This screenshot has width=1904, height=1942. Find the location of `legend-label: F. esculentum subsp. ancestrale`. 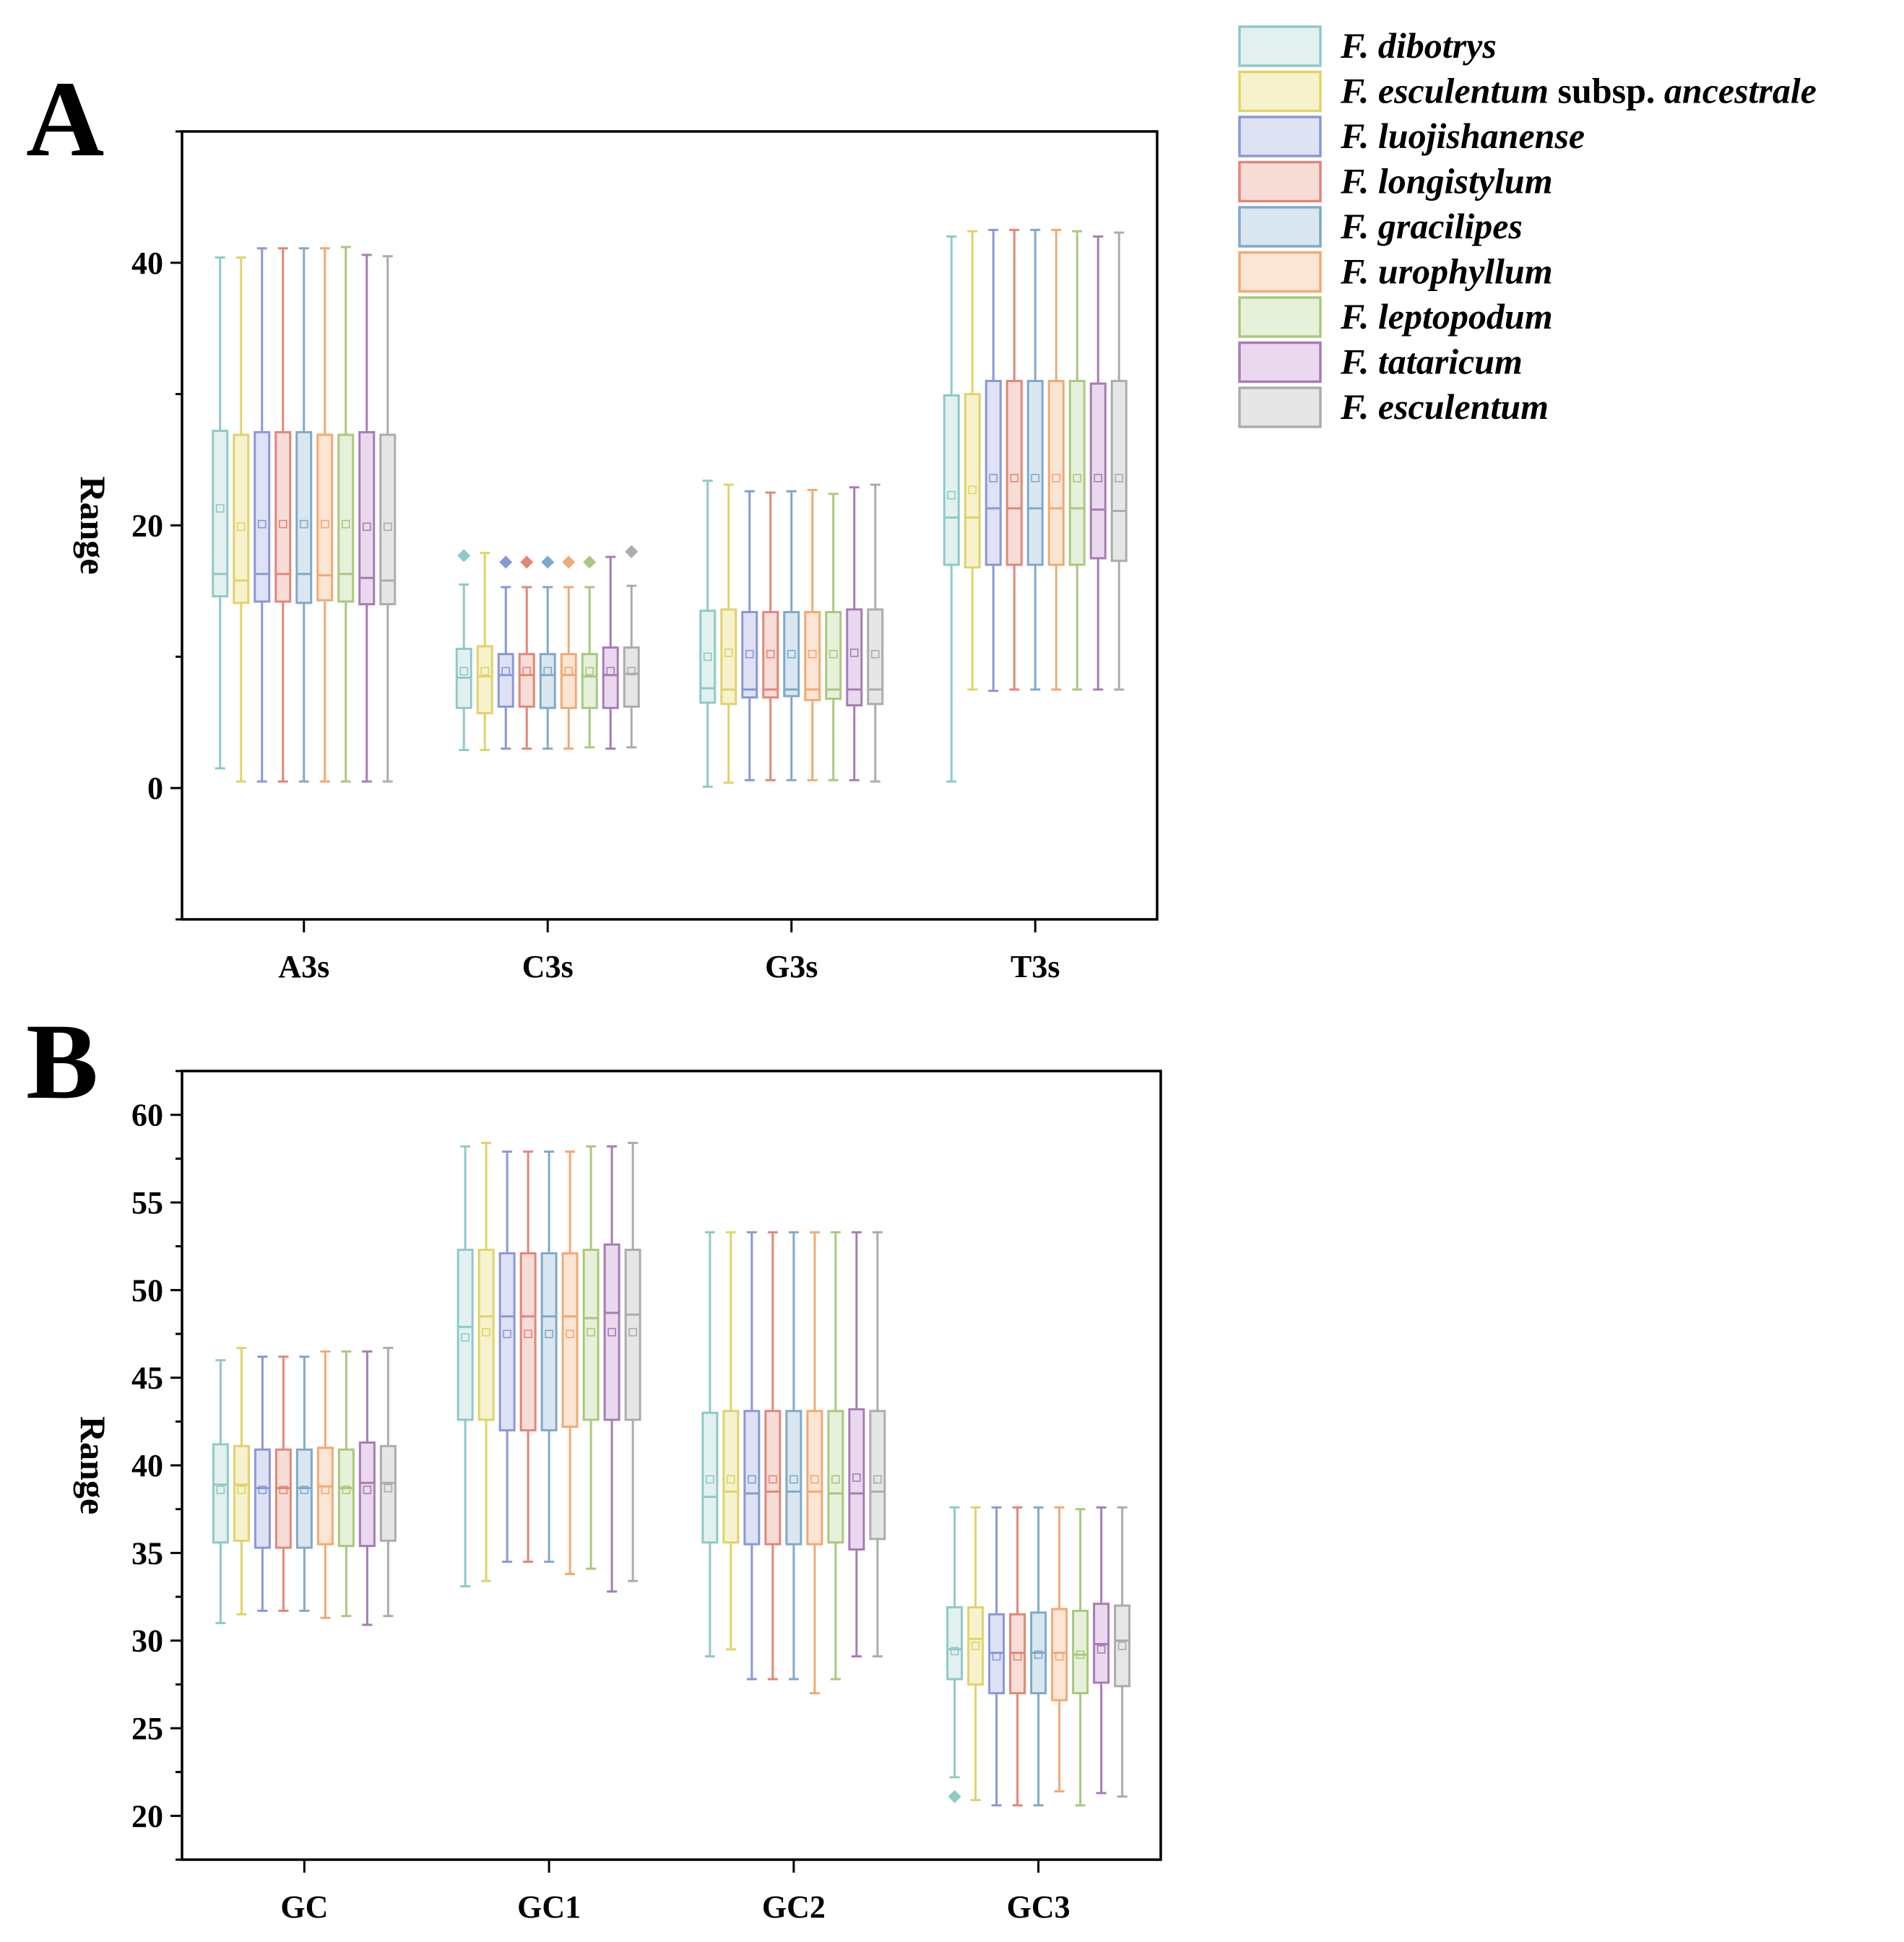

legend-label: F. esculentum subsp. ancestrale is located at coordinates (1578, 91).